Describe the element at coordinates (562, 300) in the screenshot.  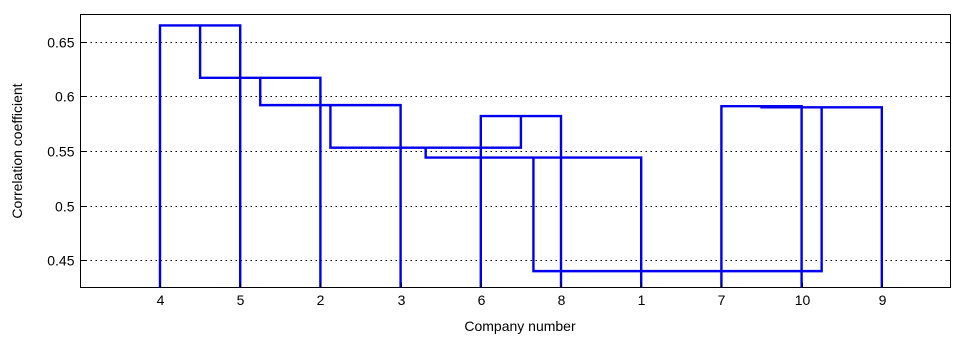
I see `x-tick-label: 8` at that location.